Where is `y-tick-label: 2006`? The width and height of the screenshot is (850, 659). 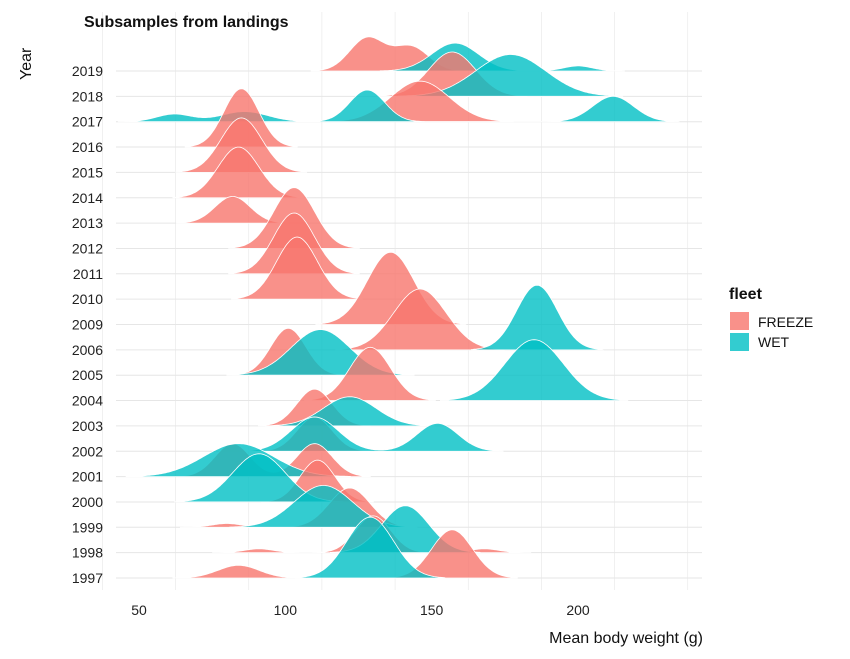 y-tick-label: 2006 is located at coordinates (87, 350).